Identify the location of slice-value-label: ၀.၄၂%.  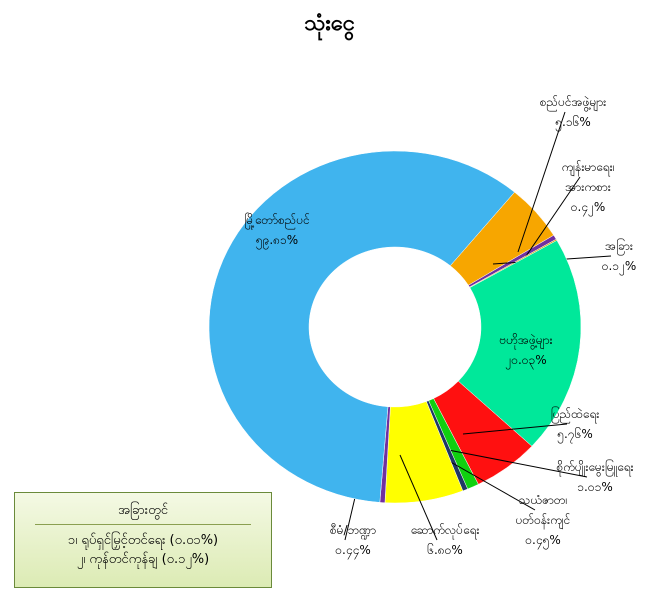
(588, 207).